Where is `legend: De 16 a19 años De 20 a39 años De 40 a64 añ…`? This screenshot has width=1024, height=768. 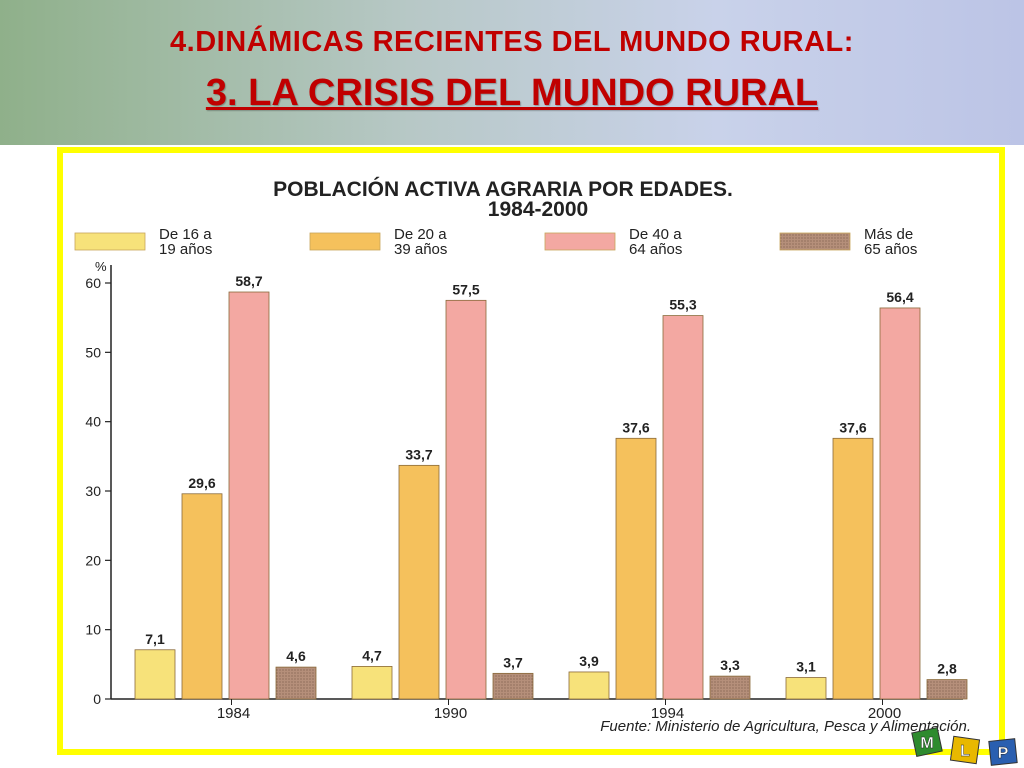 legend: De 16 a19 años De 20 a39 años De 40 a64 añ… is located at coordinates (495, 242).